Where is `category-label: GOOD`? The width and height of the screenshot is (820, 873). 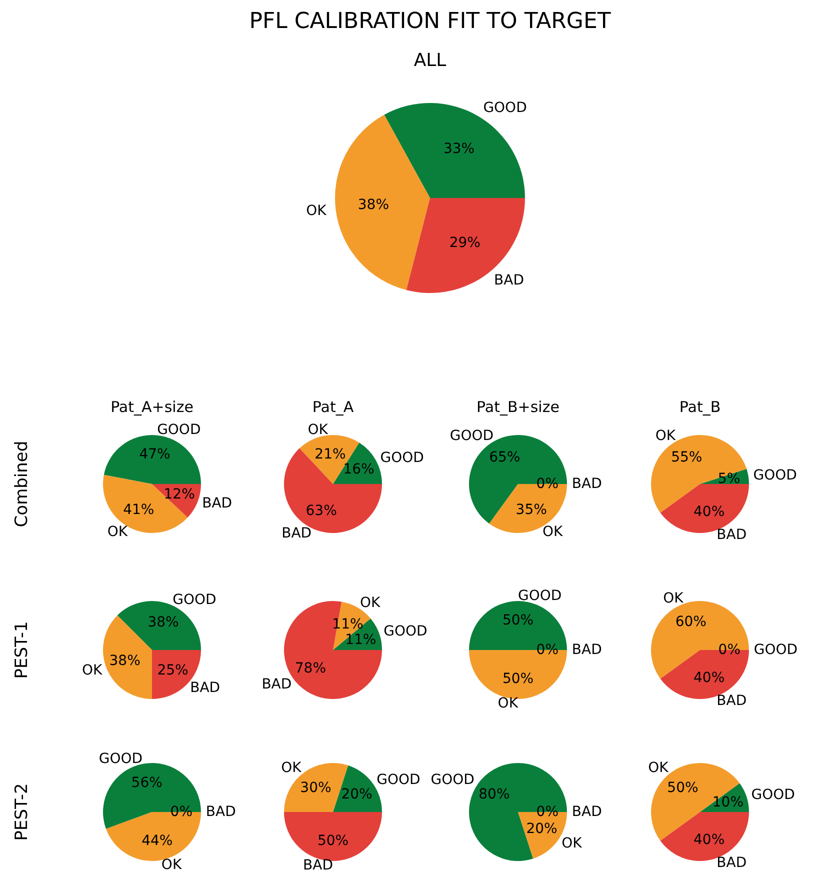
category-label: GOOD is located at coordinates (776, 650).